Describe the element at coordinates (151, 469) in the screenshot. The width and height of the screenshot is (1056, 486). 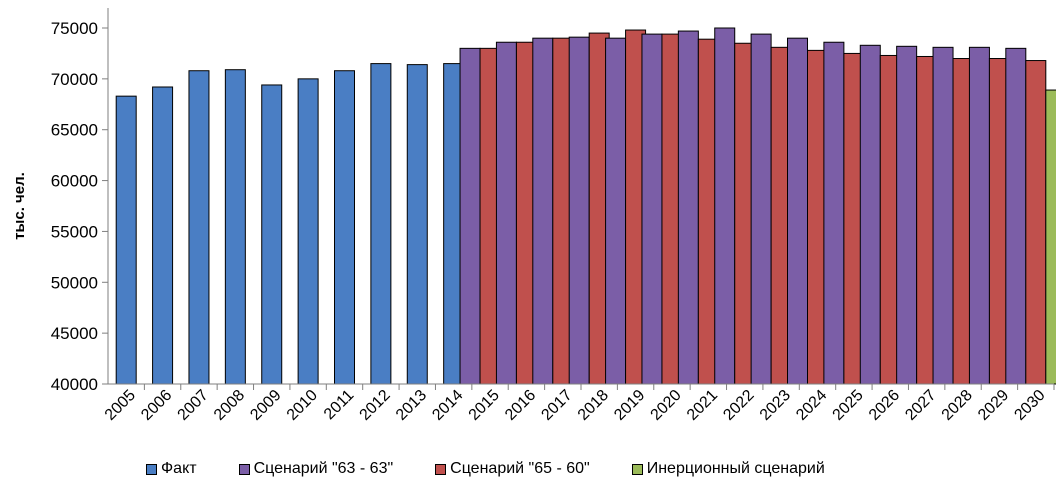
I see `legend-swatch-fact` at that location.